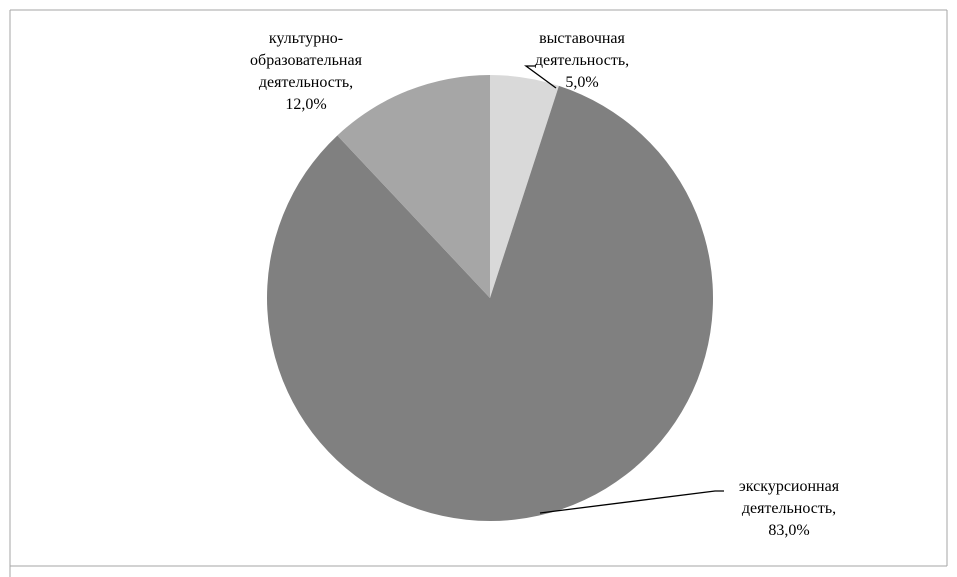  What do you see at coordinates (305, 104) in the screenshot?
I see `data-label-line: 12,0%` at bounding box center [305, 104].